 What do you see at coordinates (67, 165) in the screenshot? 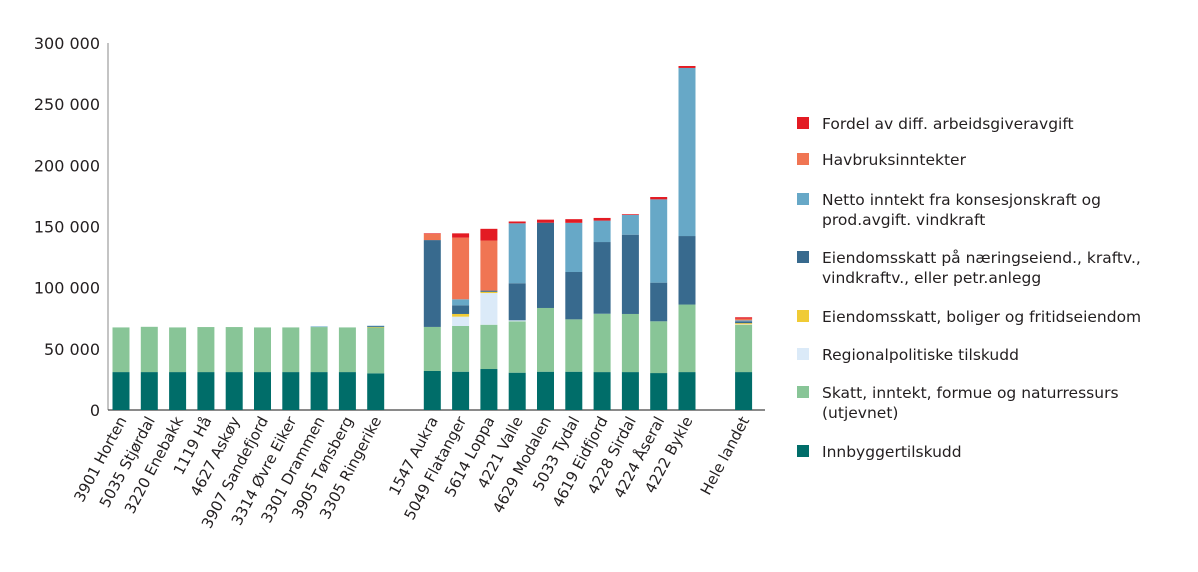
I see `y-tick-label: 200 000` at bounding box center [67, 165].